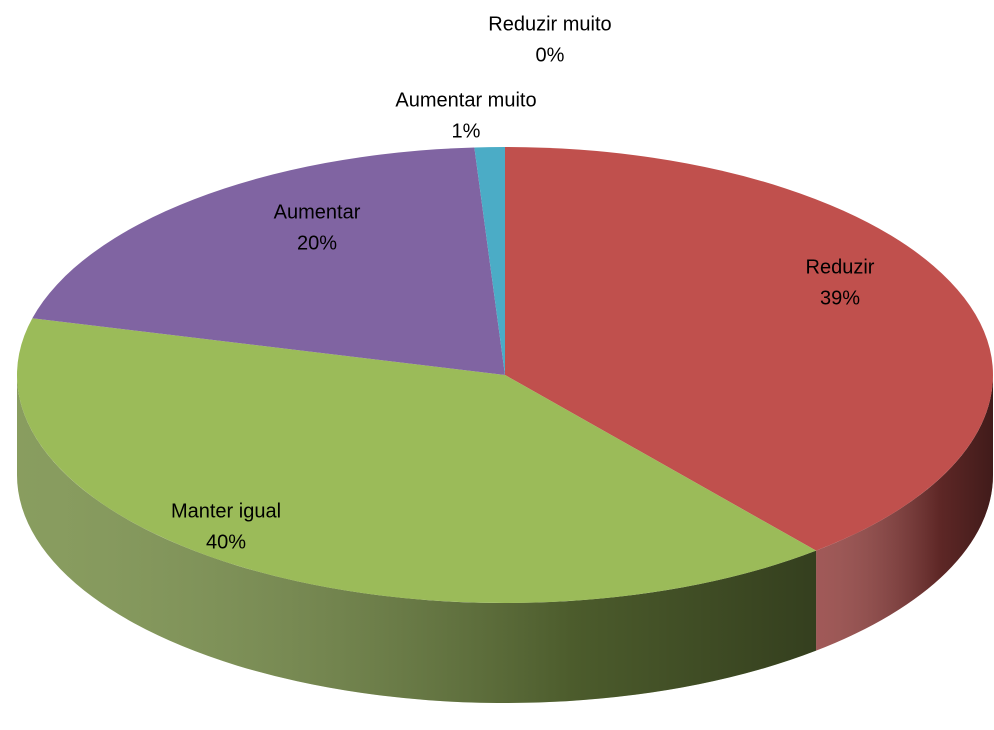  What do you see at coordinates (550, 55) in the screenshot?
I see `slice-value-label: 0%` at bounding box center [550, 55].